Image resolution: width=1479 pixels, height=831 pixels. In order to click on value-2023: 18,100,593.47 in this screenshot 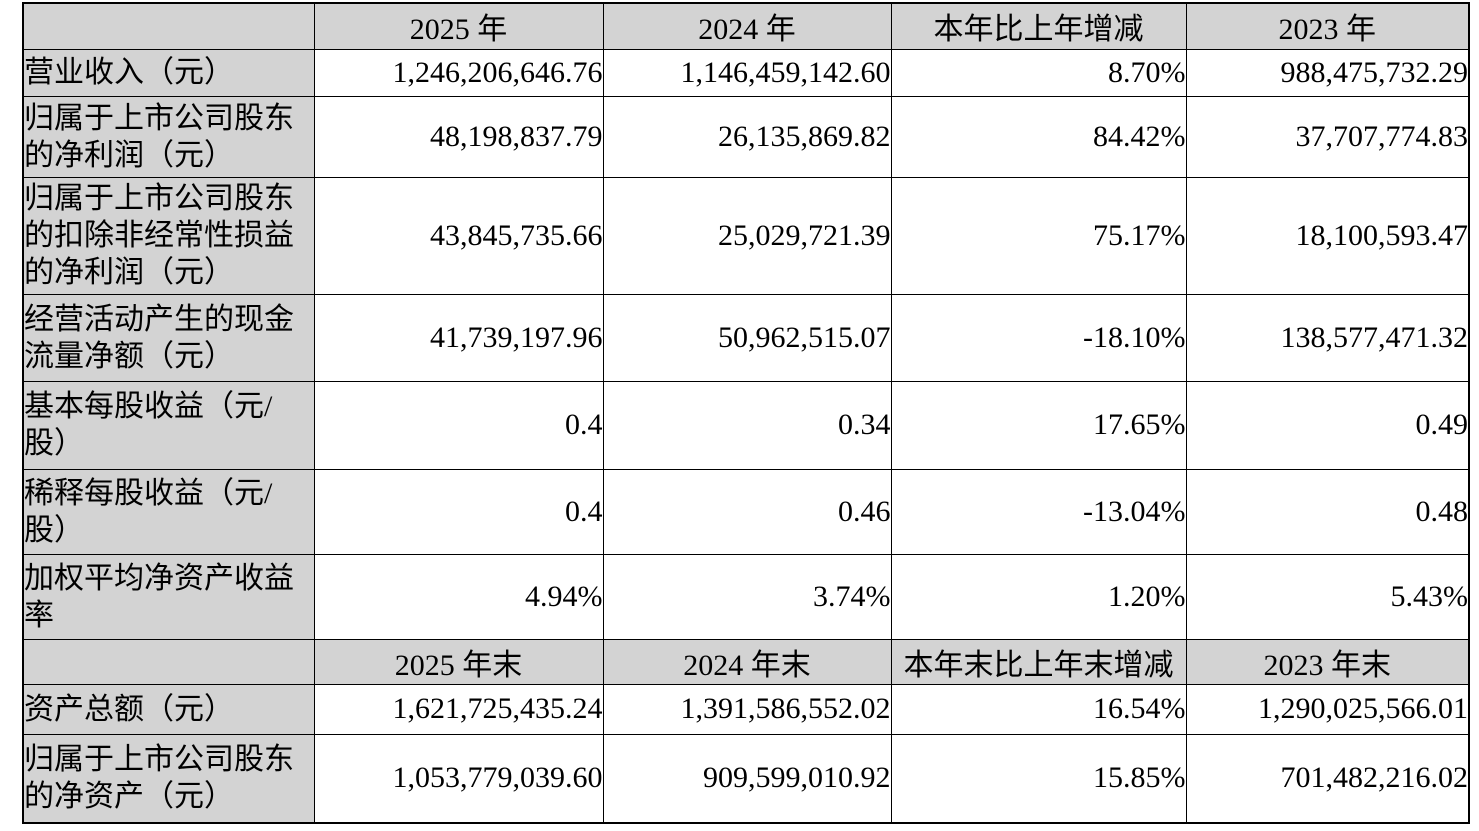, I will do `click(1327, 235)`.